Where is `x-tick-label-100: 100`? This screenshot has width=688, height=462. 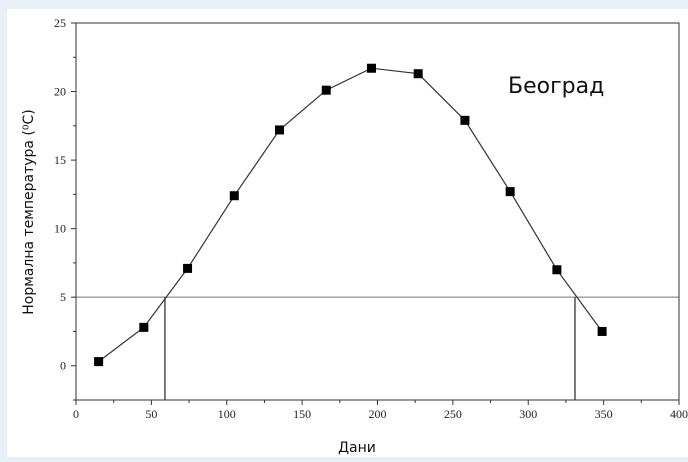
x-tick-label-100: 100 is located at coordinates (227, 414).